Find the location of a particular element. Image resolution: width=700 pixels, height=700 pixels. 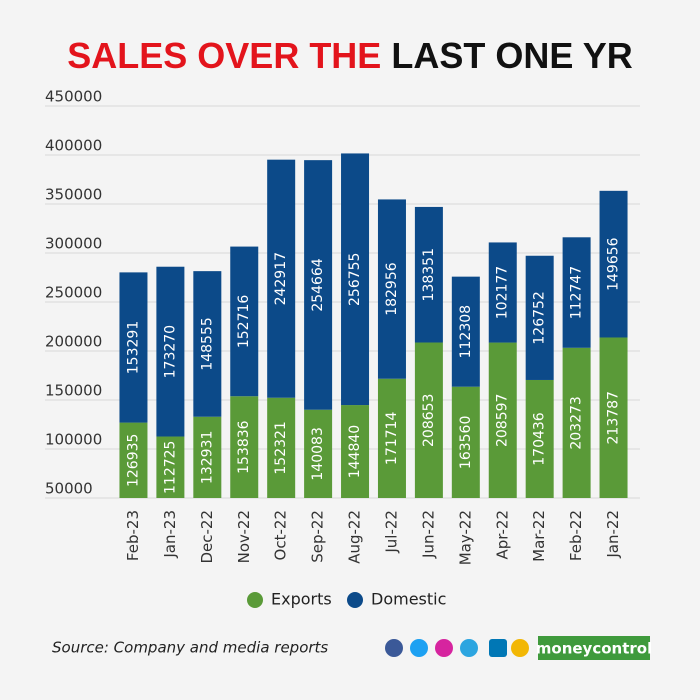

value-label: 163560 is located at coordinates (466, 442).